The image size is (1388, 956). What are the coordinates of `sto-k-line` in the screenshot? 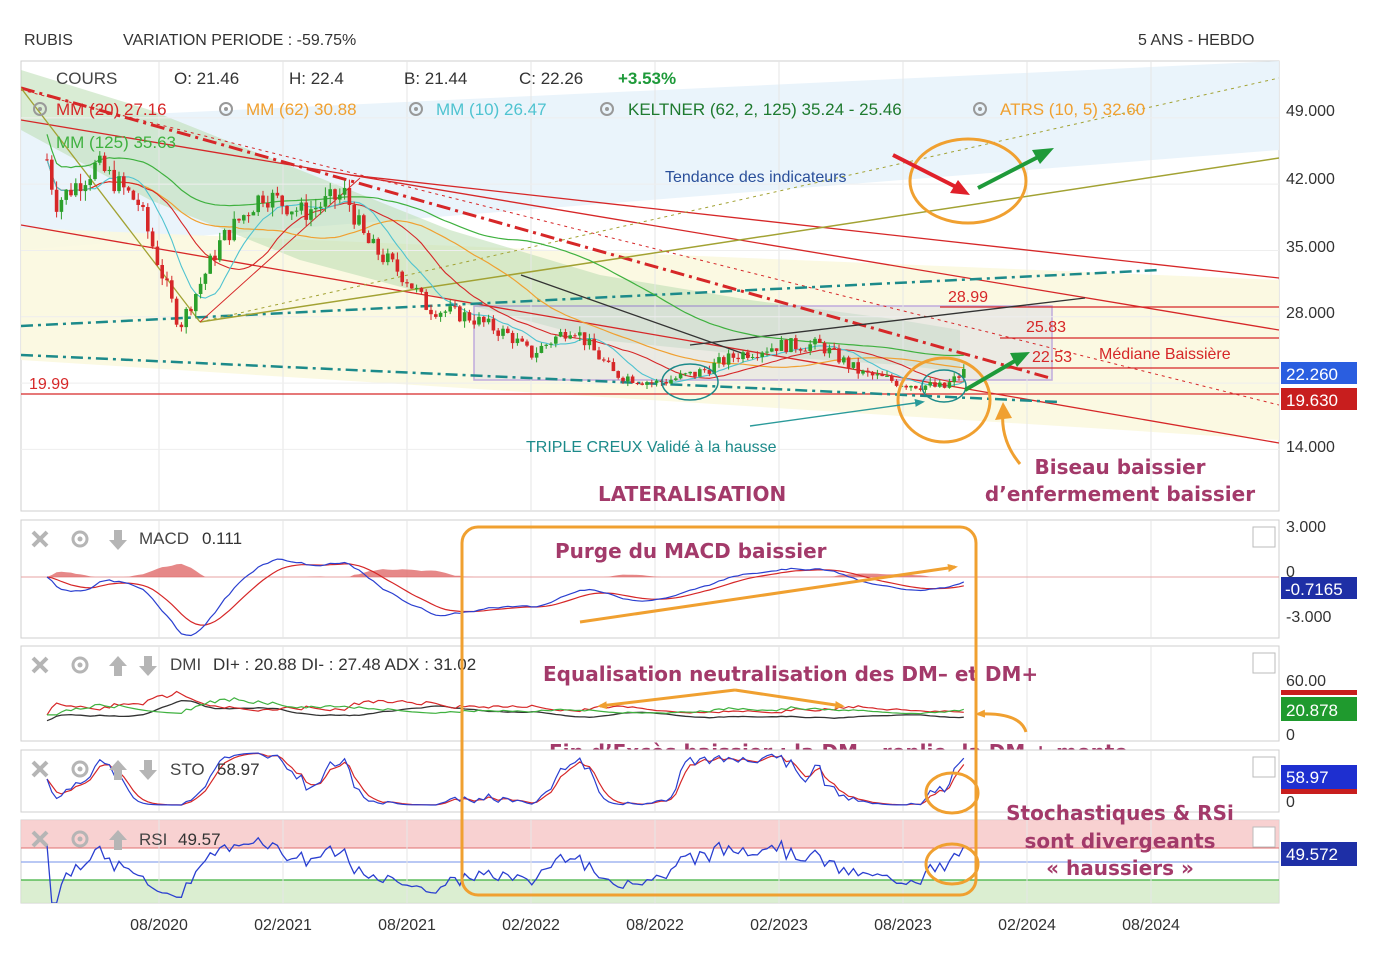 It's located at (505, 779).